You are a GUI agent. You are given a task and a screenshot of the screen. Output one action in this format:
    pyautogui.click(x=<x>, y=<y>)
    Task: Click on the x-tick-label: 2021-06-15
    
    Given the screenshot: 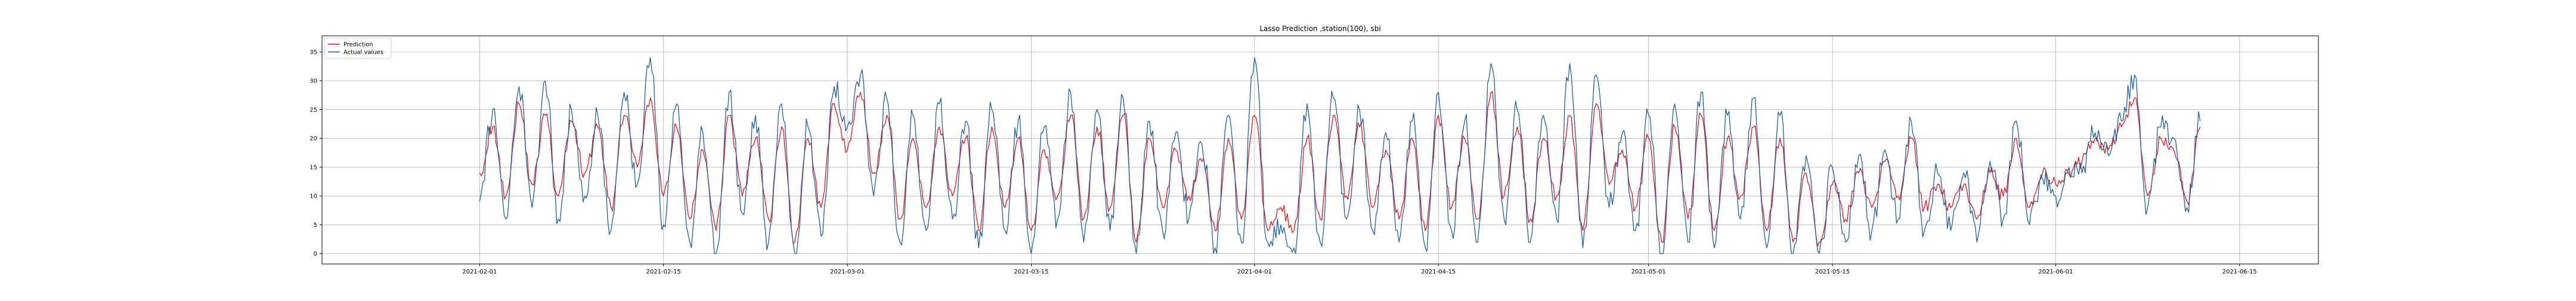 What is the action you would take?
    pyautogui.click(x=2239, y=272)
    